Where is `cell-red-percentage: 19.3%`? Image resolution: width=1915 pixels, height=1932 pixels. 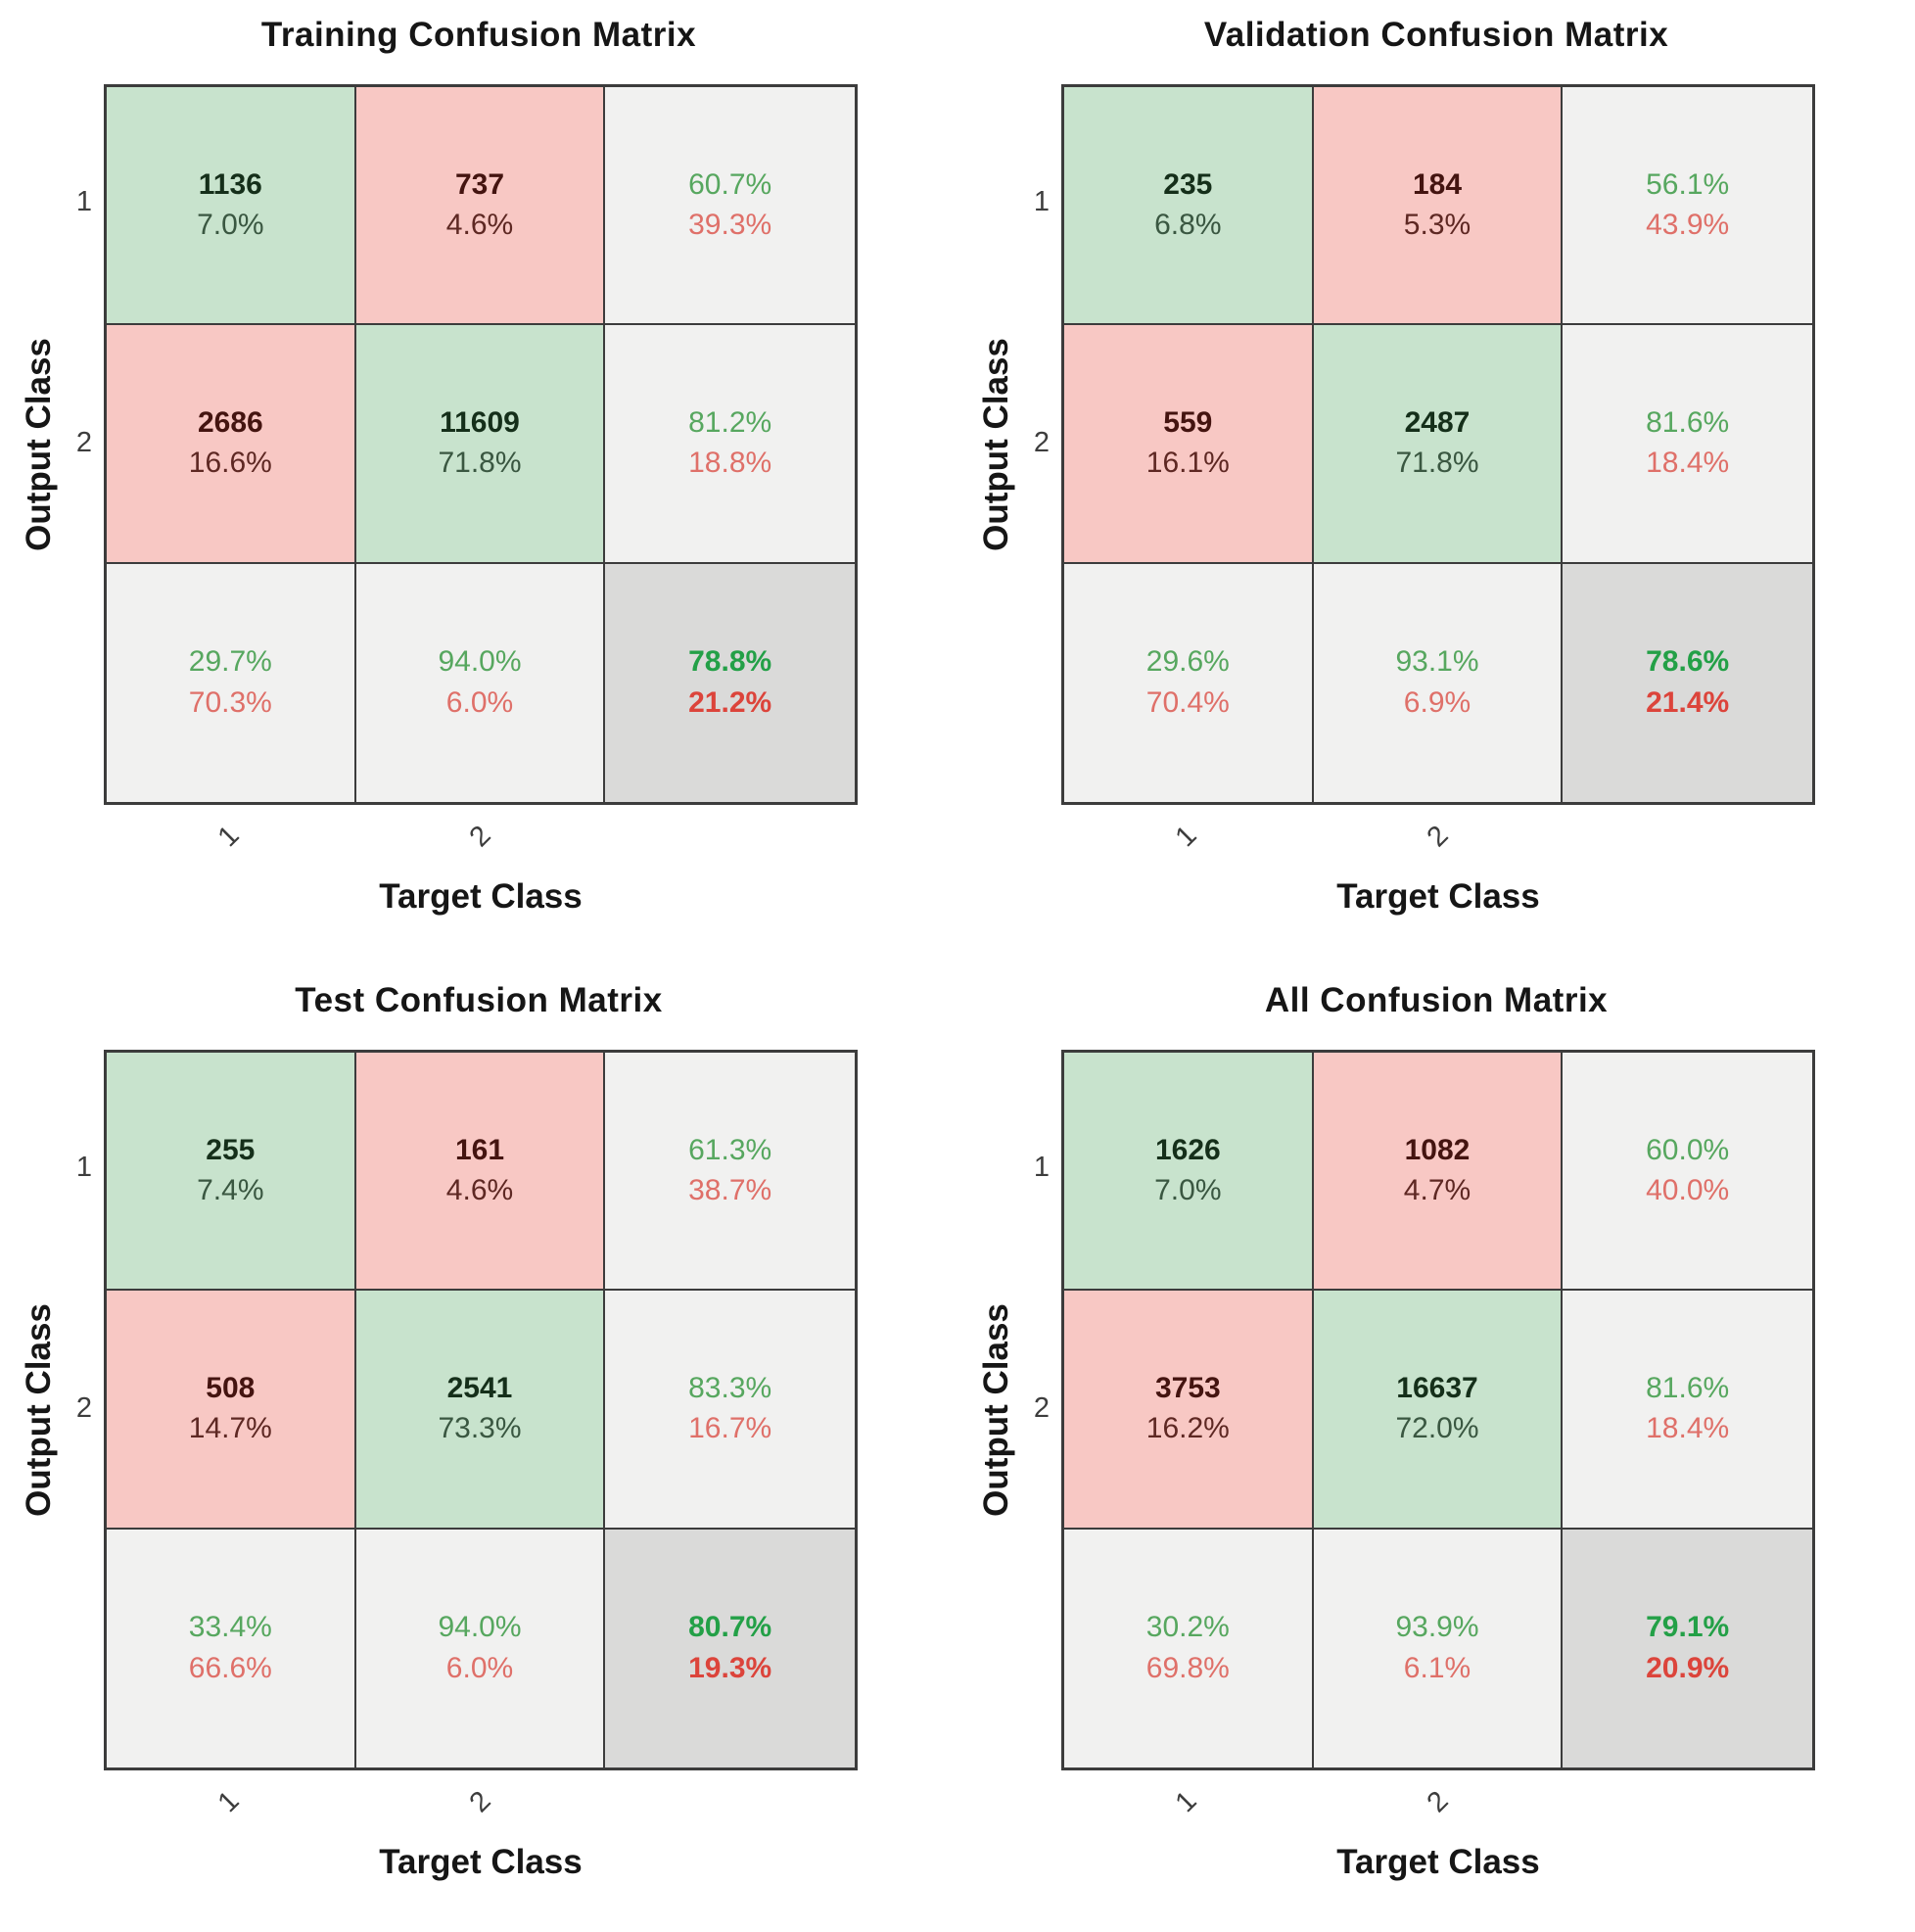 cell-red-percentage: 19.3% is located at coordinates (730, 1668).